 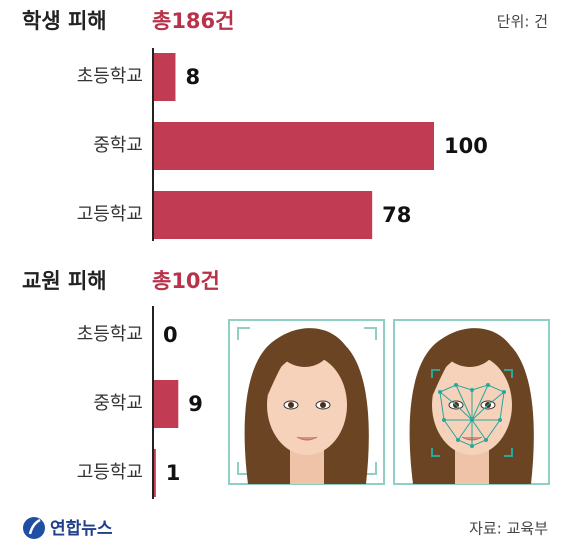 What do you see at coordinates (192, 77) in the screenshot?
I see `value-label: 8` at bounding box center [192, 77].